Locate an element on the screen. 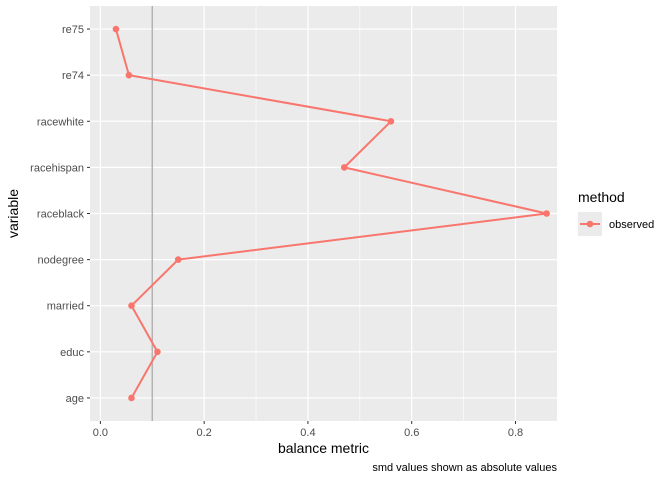 Image resolution: width=672 pixels, height=480 pixels. data-point-racewhite is located at coordinates (391, 121).